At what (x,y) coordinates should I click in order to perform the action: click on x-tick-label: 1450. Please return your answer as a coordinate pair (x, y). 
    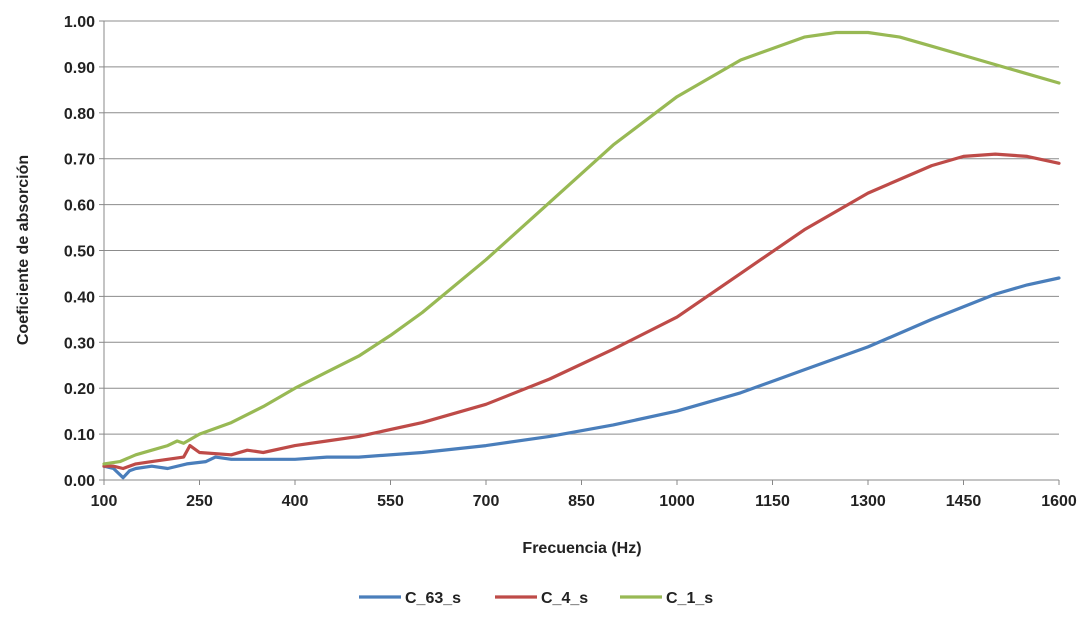
    Looking at the image, I should click on (964, 501).